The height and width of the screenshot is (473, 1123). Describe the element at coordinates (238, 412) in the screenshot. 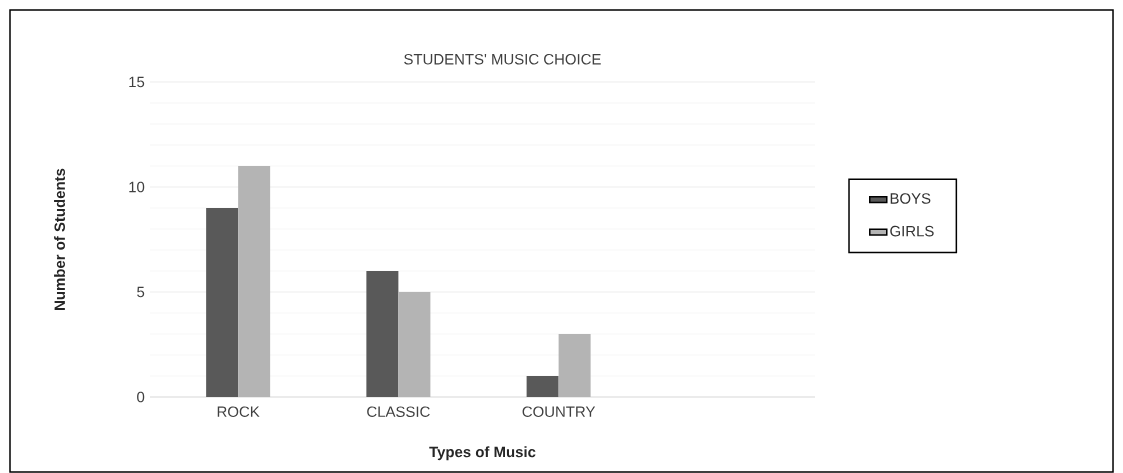

I see `x-tick-label: ROCK` at that location.